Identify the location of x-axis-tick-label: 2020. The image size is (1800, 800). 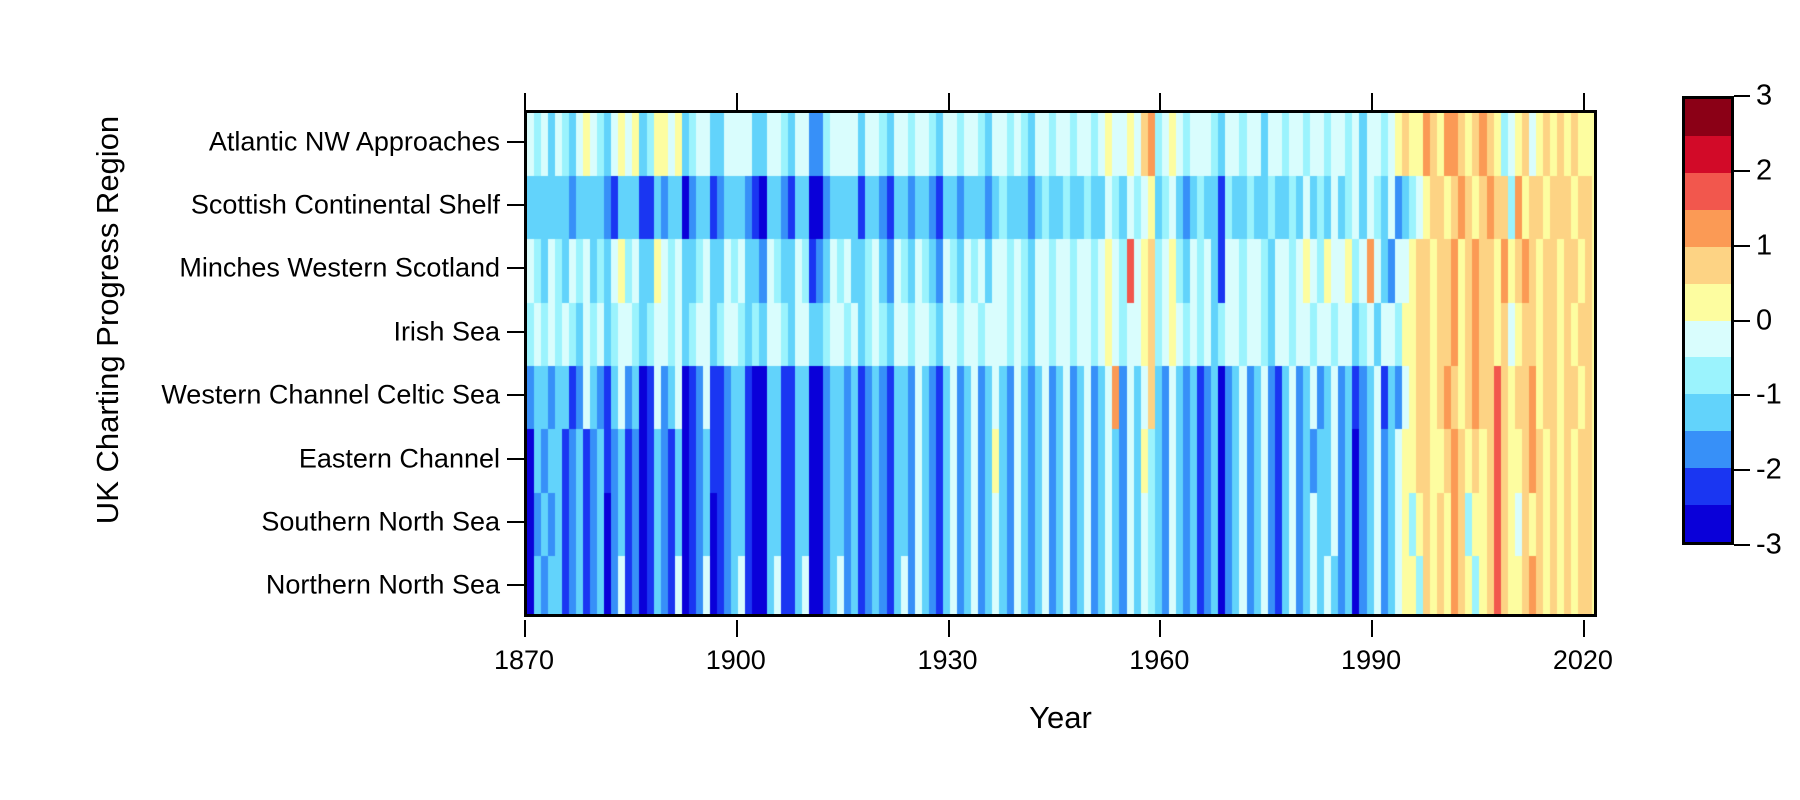
(1582, 660).